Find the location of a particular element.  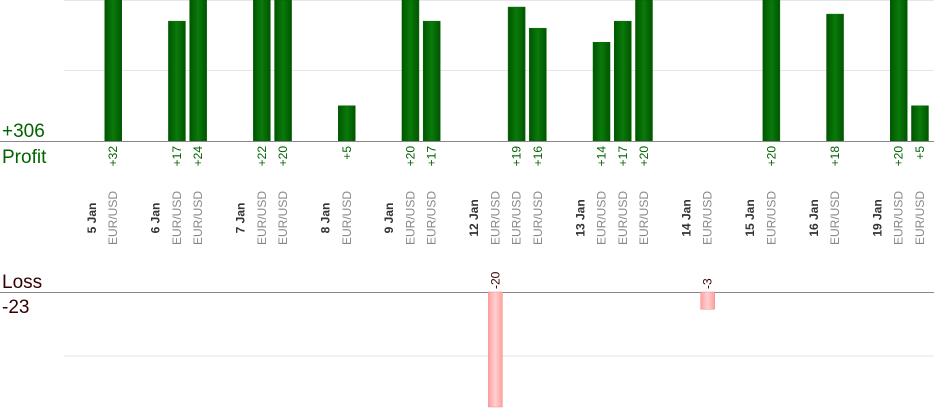

date-label: 9 Jan is located at coordinates (389, 218).